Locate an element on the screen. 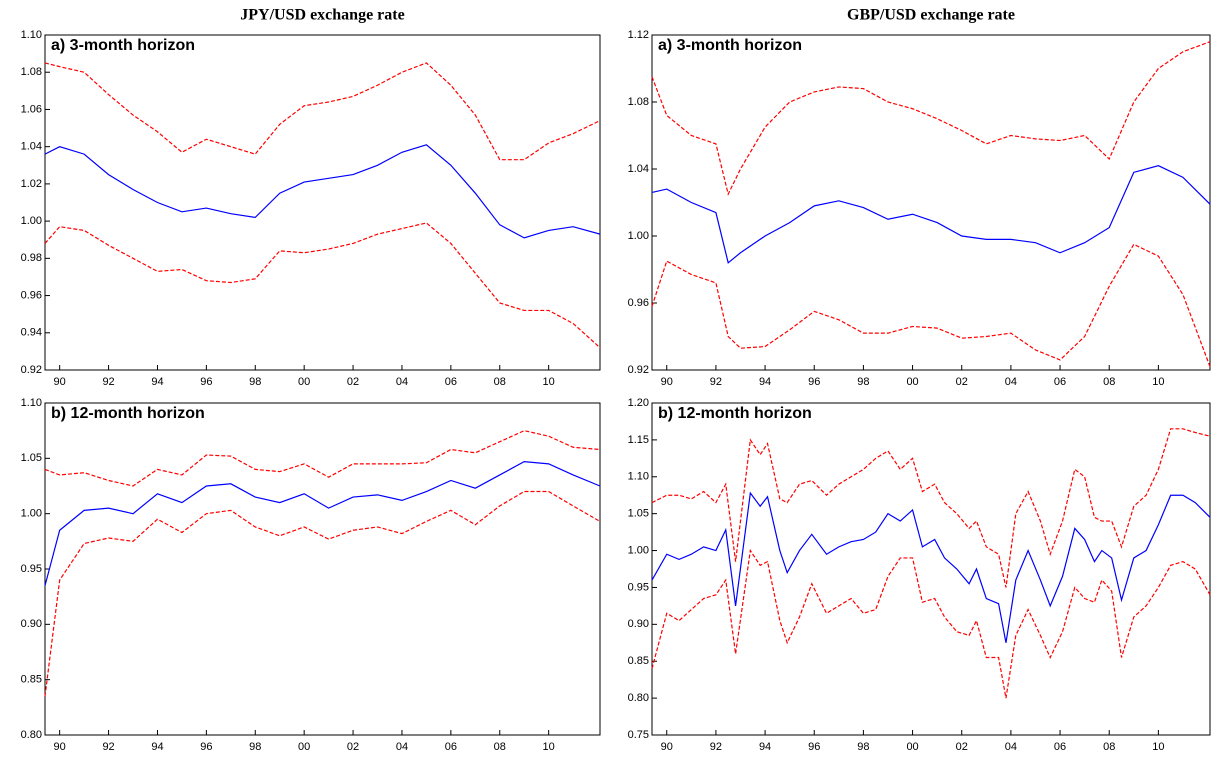 This screenshot has width=1219, height=760. y-tick-label: 1.15 is located at coordinates (638, 440).